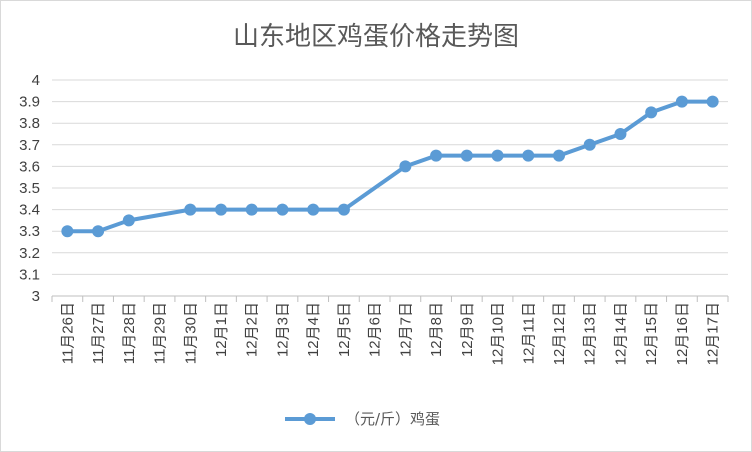 The image size is (752, 452). I want to click on x-tick-label: 11月26日, so click(67, 333).